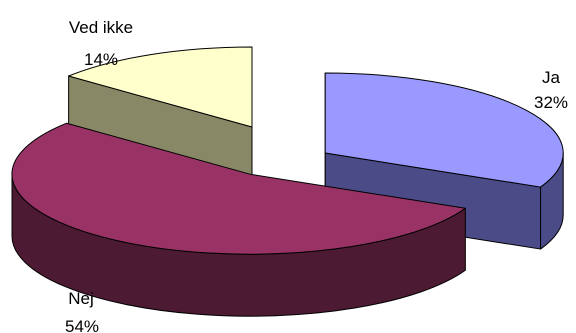 The height and width of the screenshot is (333, 576). I want to click on label-nej-percent: 54%, so click(82, 325).